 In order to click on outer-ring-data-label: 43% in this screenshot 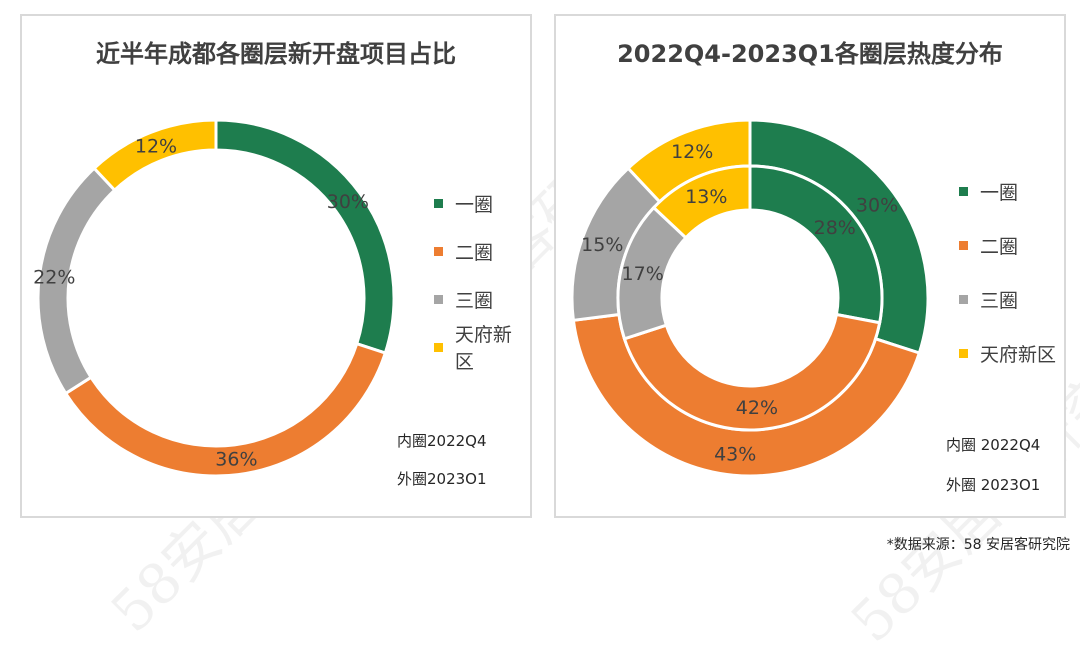, I will do `click(735, 454)`.